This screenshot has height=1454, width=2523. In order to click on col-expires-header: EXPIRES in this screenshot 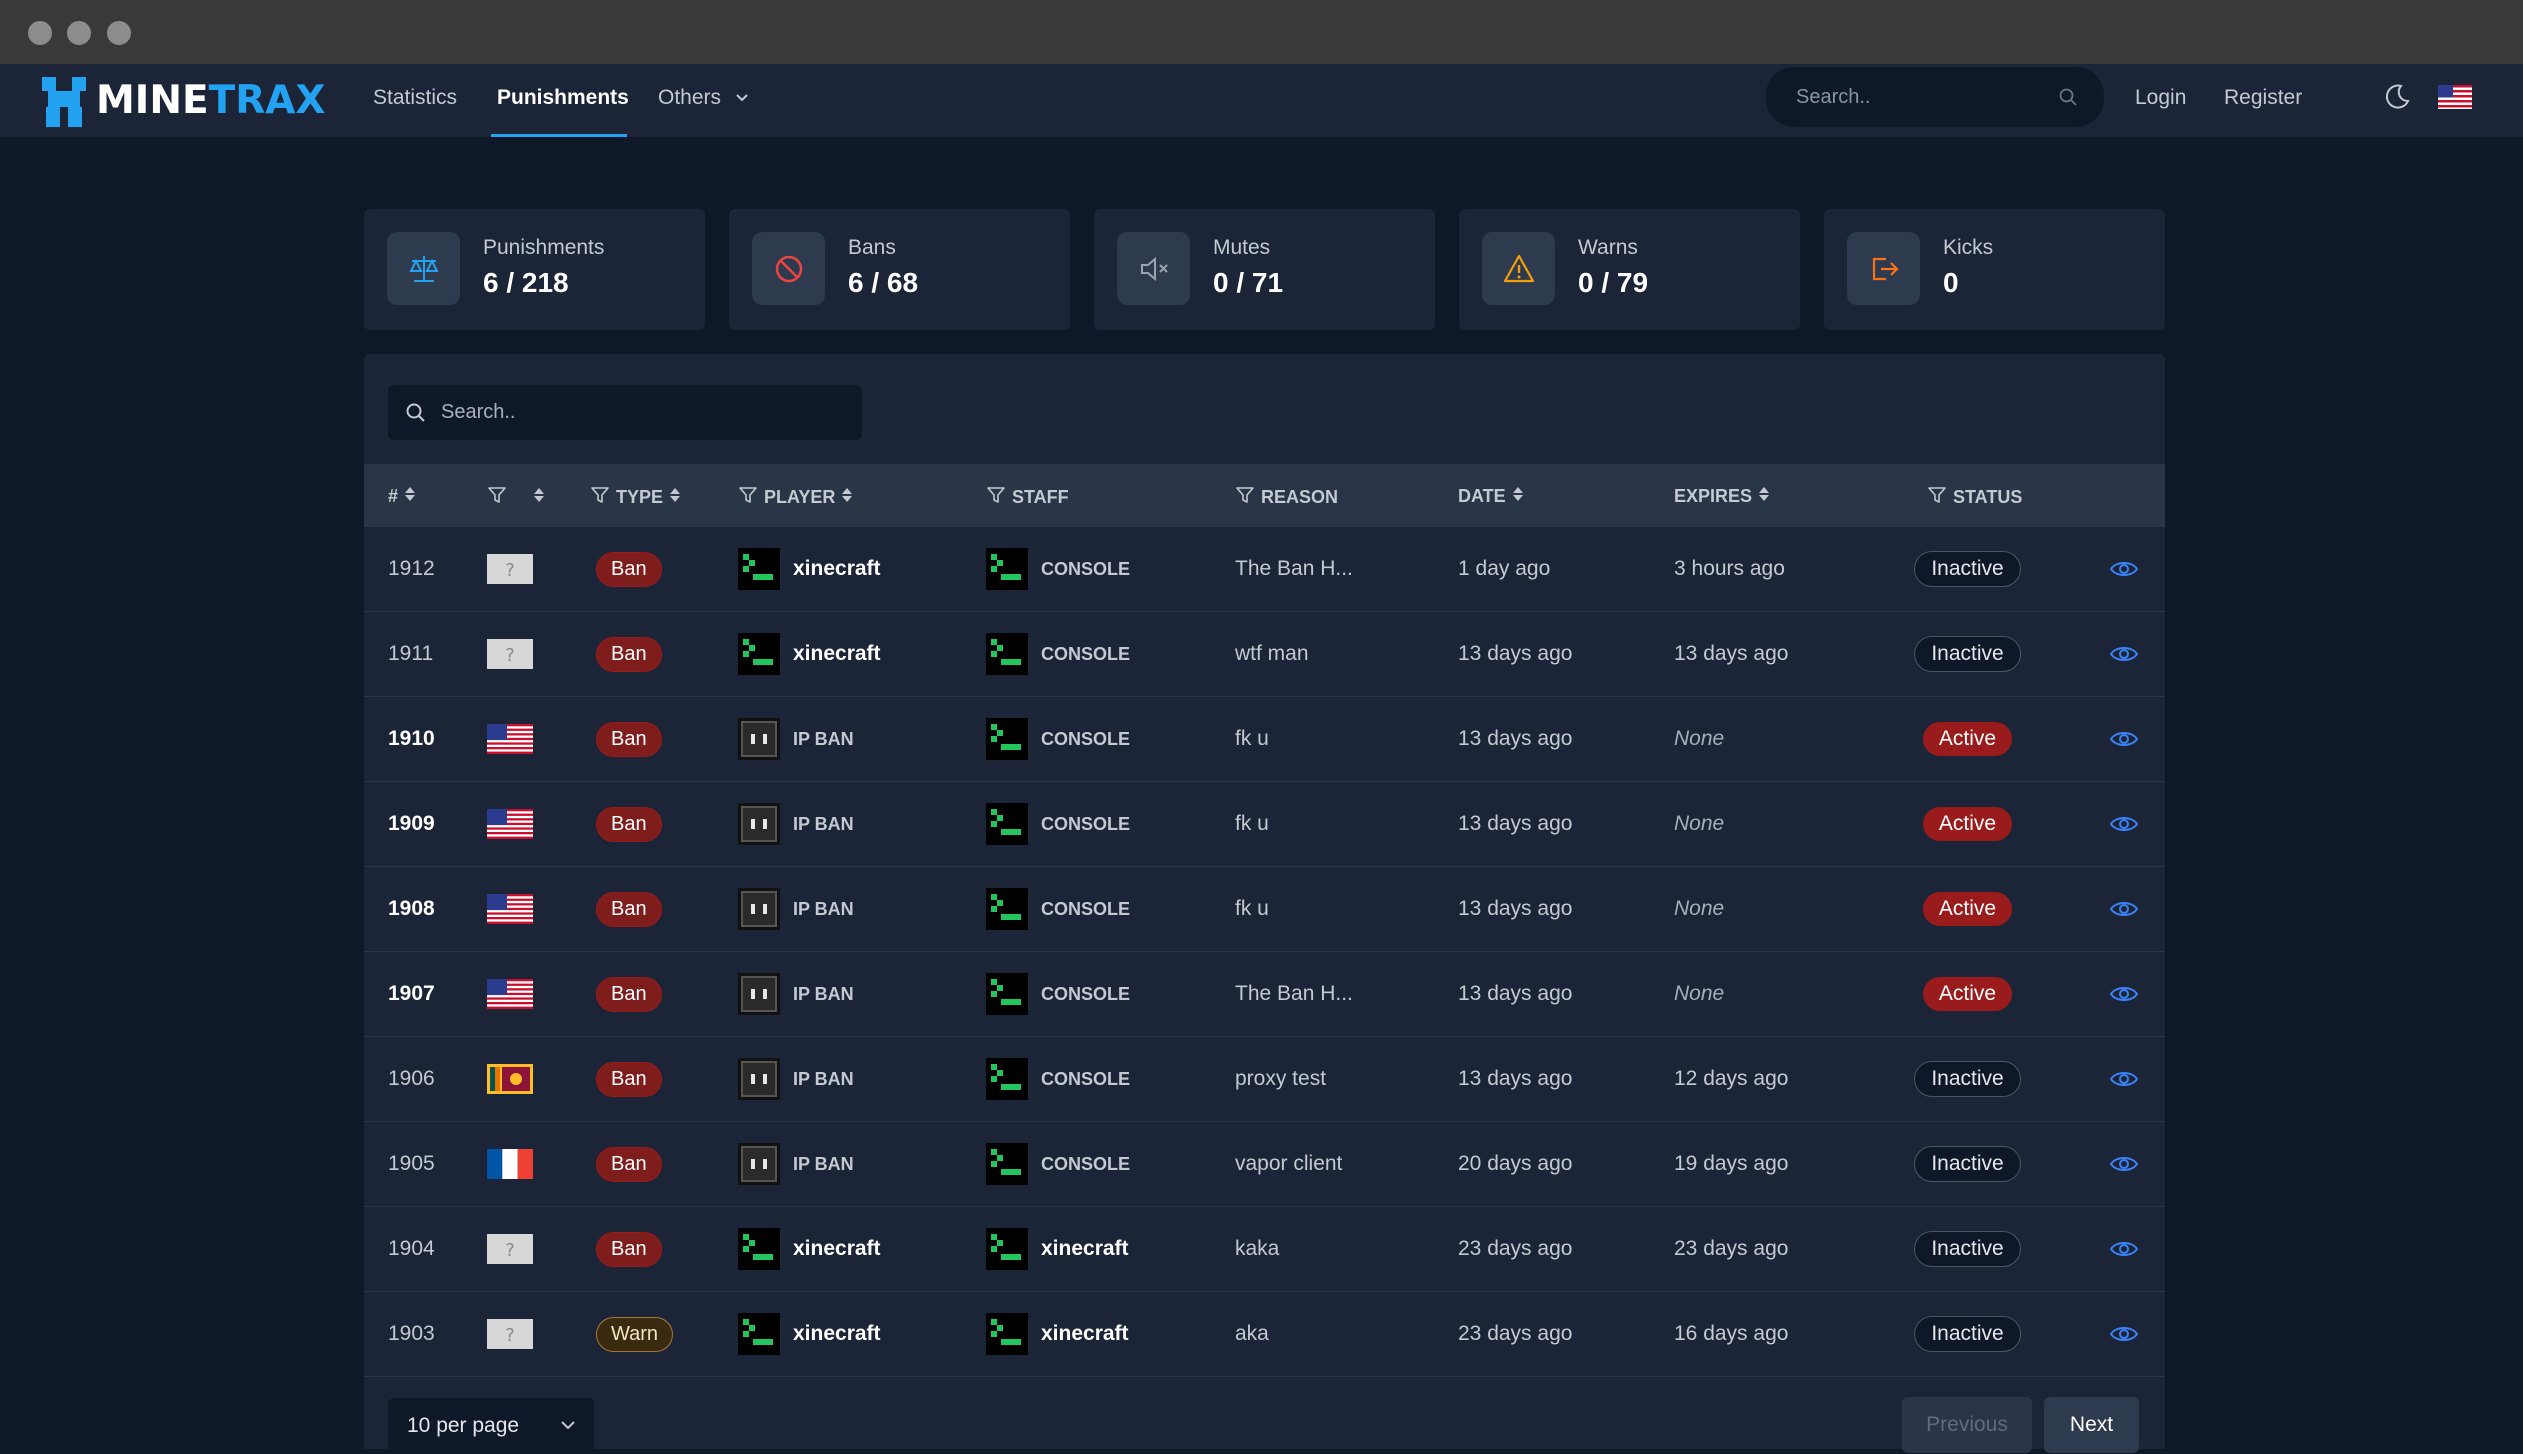, I will do `click(1722, 496)`.